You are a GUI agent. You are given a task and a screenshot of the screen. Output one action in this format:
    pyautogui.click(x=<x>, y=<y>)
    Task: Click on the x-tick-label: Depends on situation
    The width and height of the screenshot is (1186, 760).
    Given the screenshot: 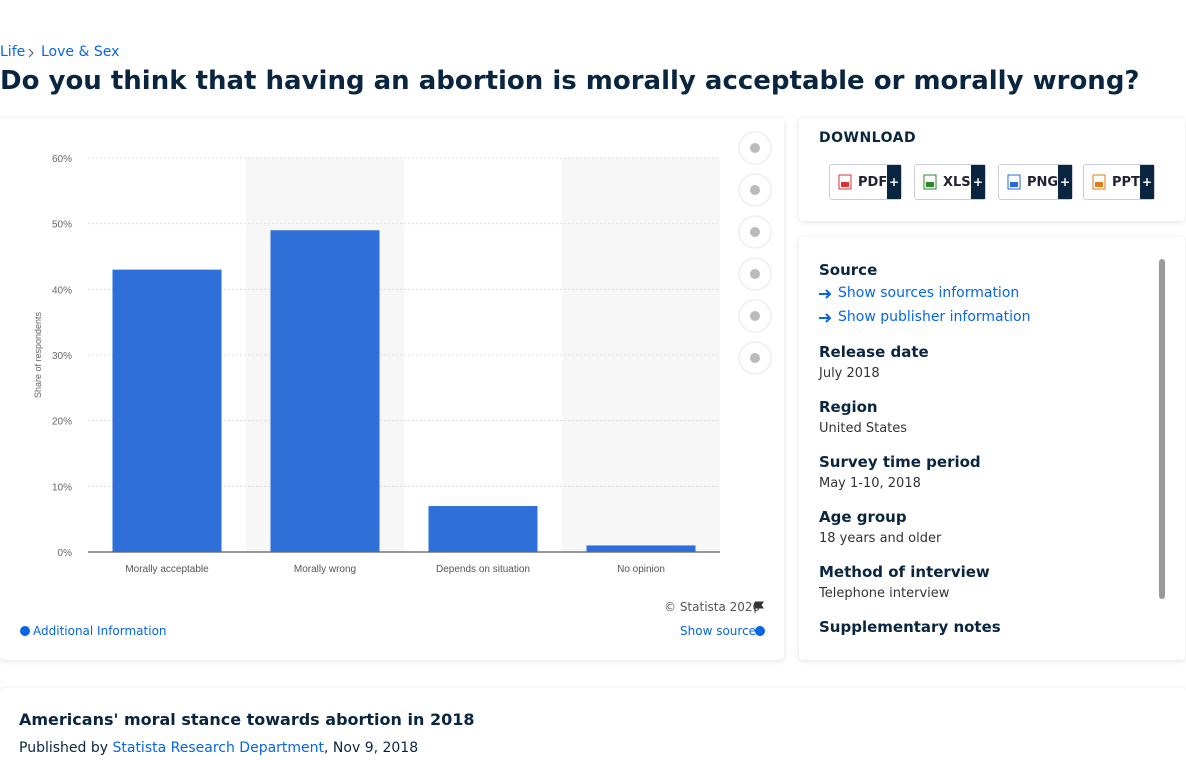 What is the action you would take?
    pyautogui.click(x=483, y=569)
    